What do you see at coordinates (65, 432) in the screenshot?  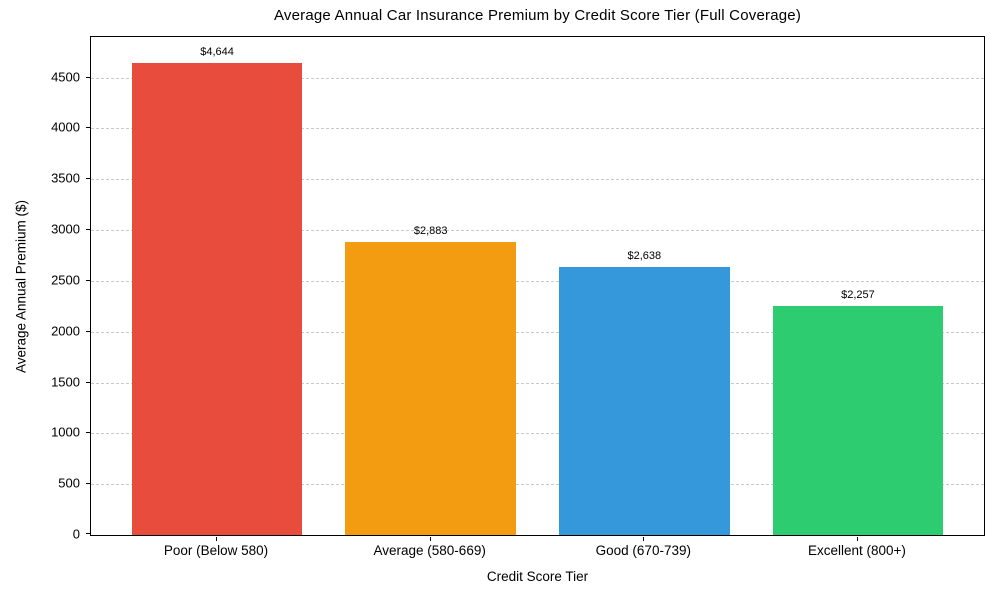 I see `y-tick-label: 1000` at bounding box center [65, 432].